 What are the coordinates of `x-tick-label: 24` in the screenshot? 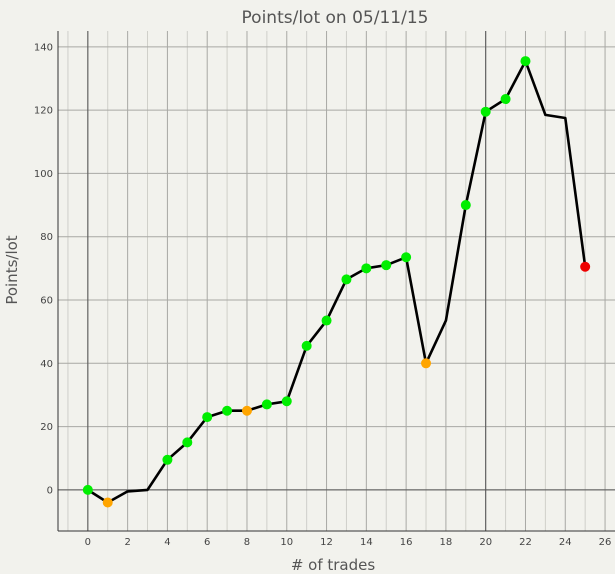 It's located at (565, 542).